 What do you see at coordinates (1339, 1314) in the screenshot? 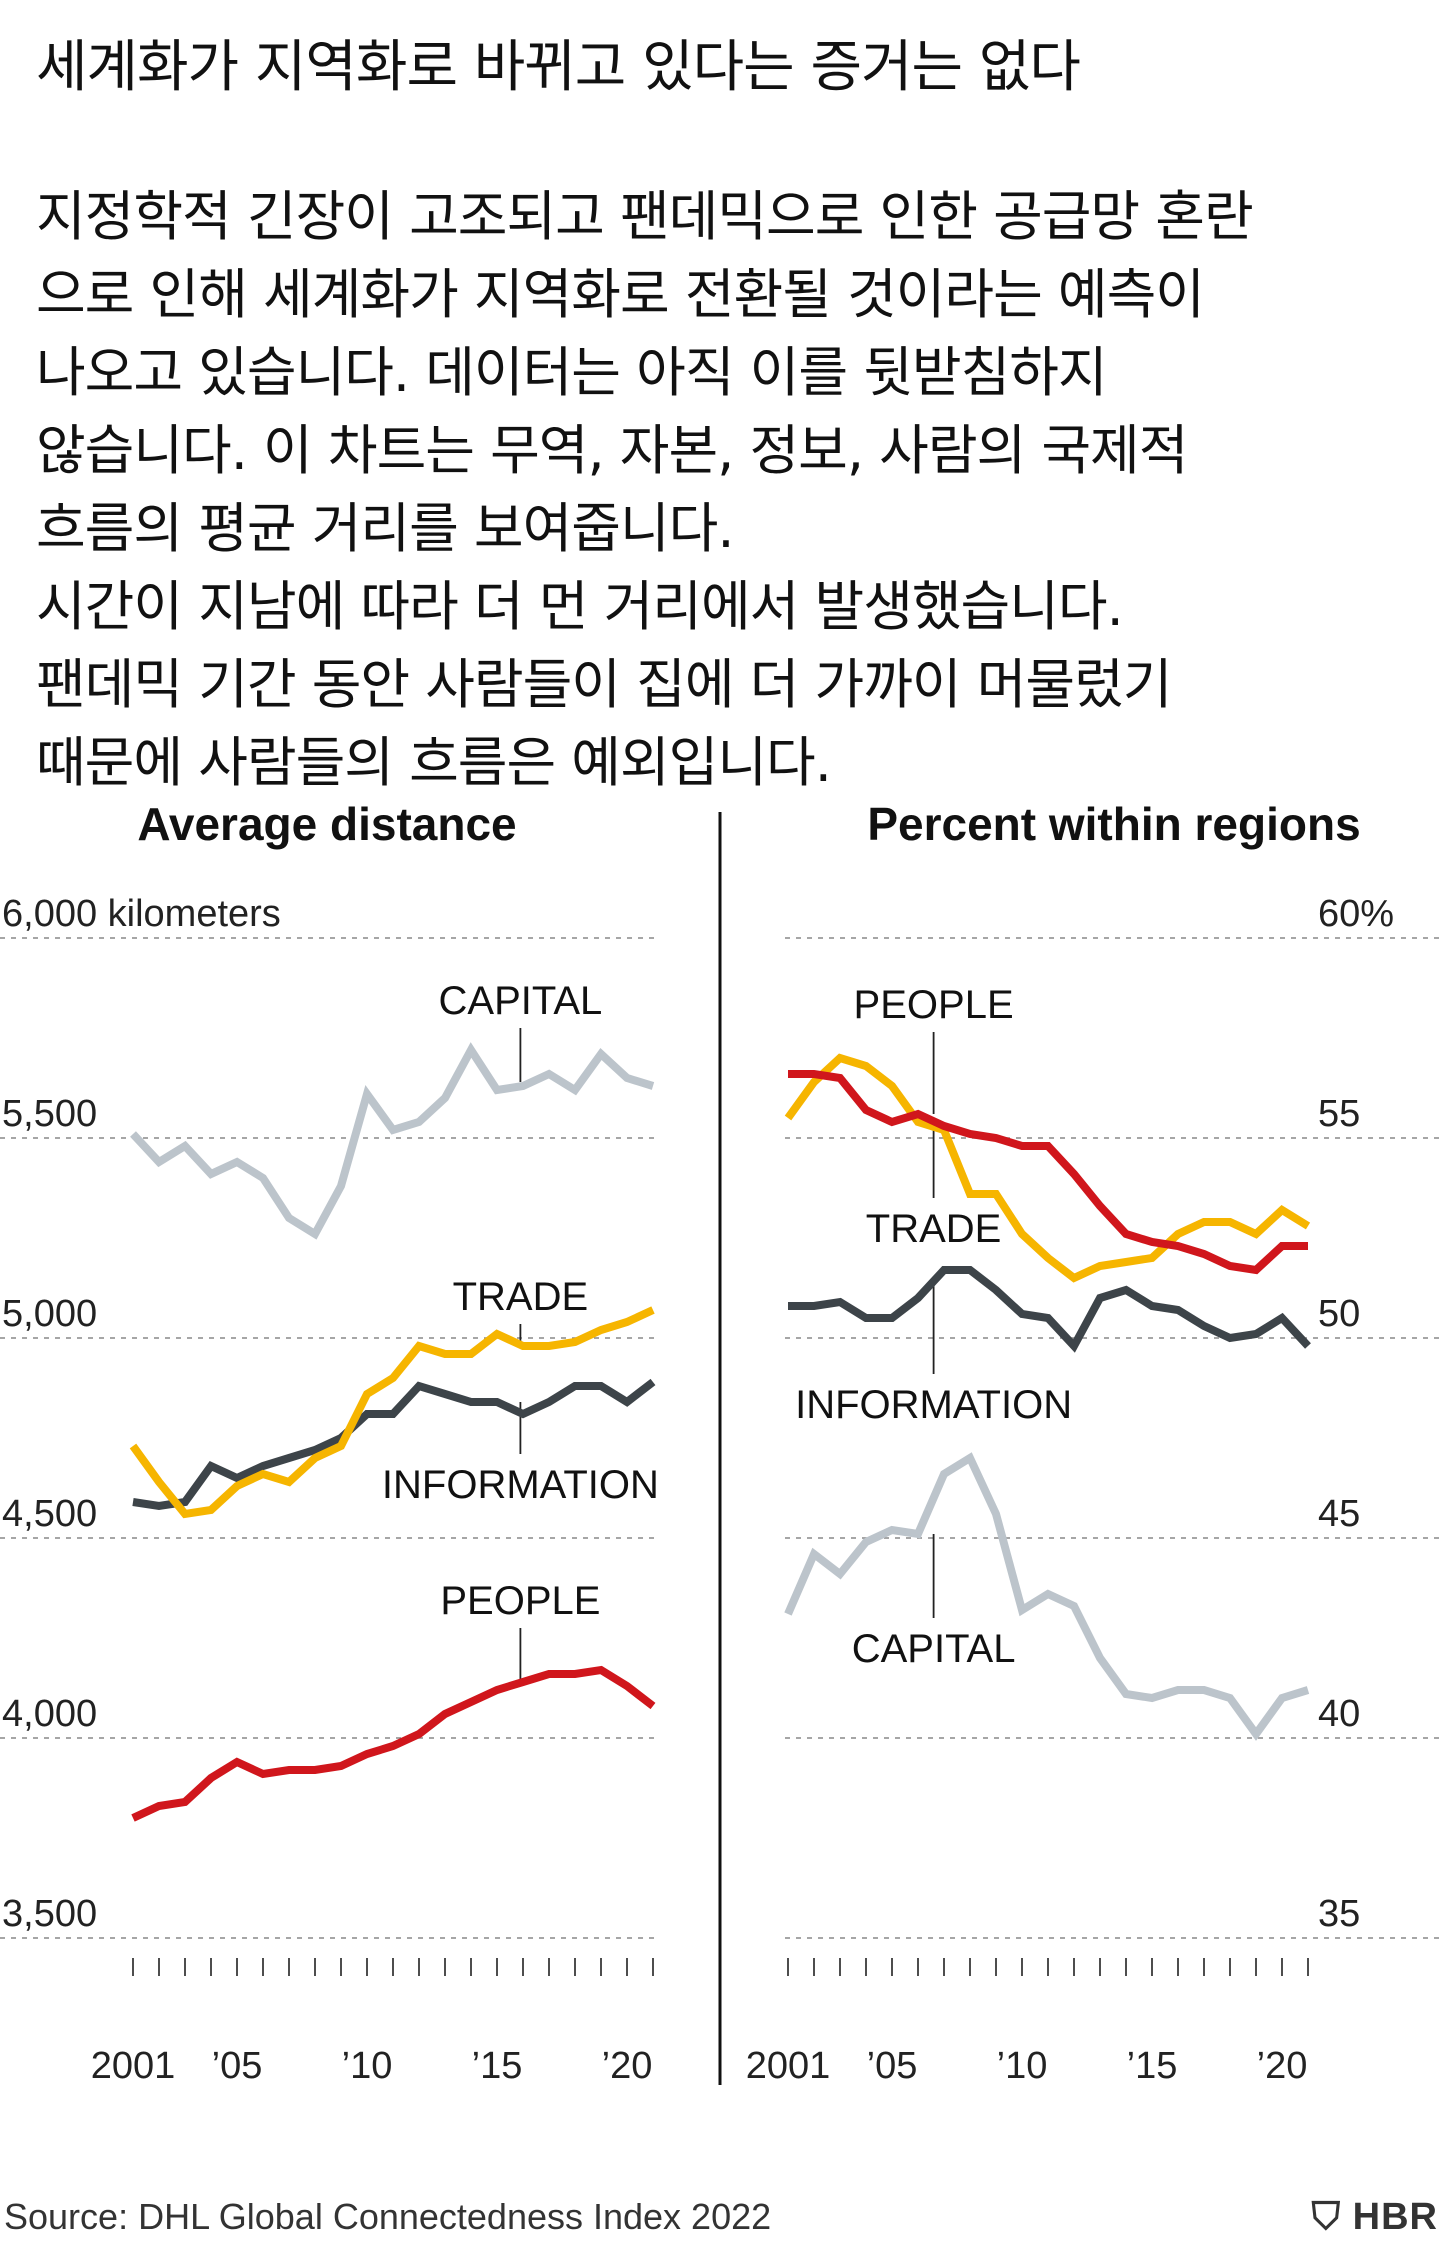
I see `y-tick-label: 50` at bounding box center [1339, 1314].